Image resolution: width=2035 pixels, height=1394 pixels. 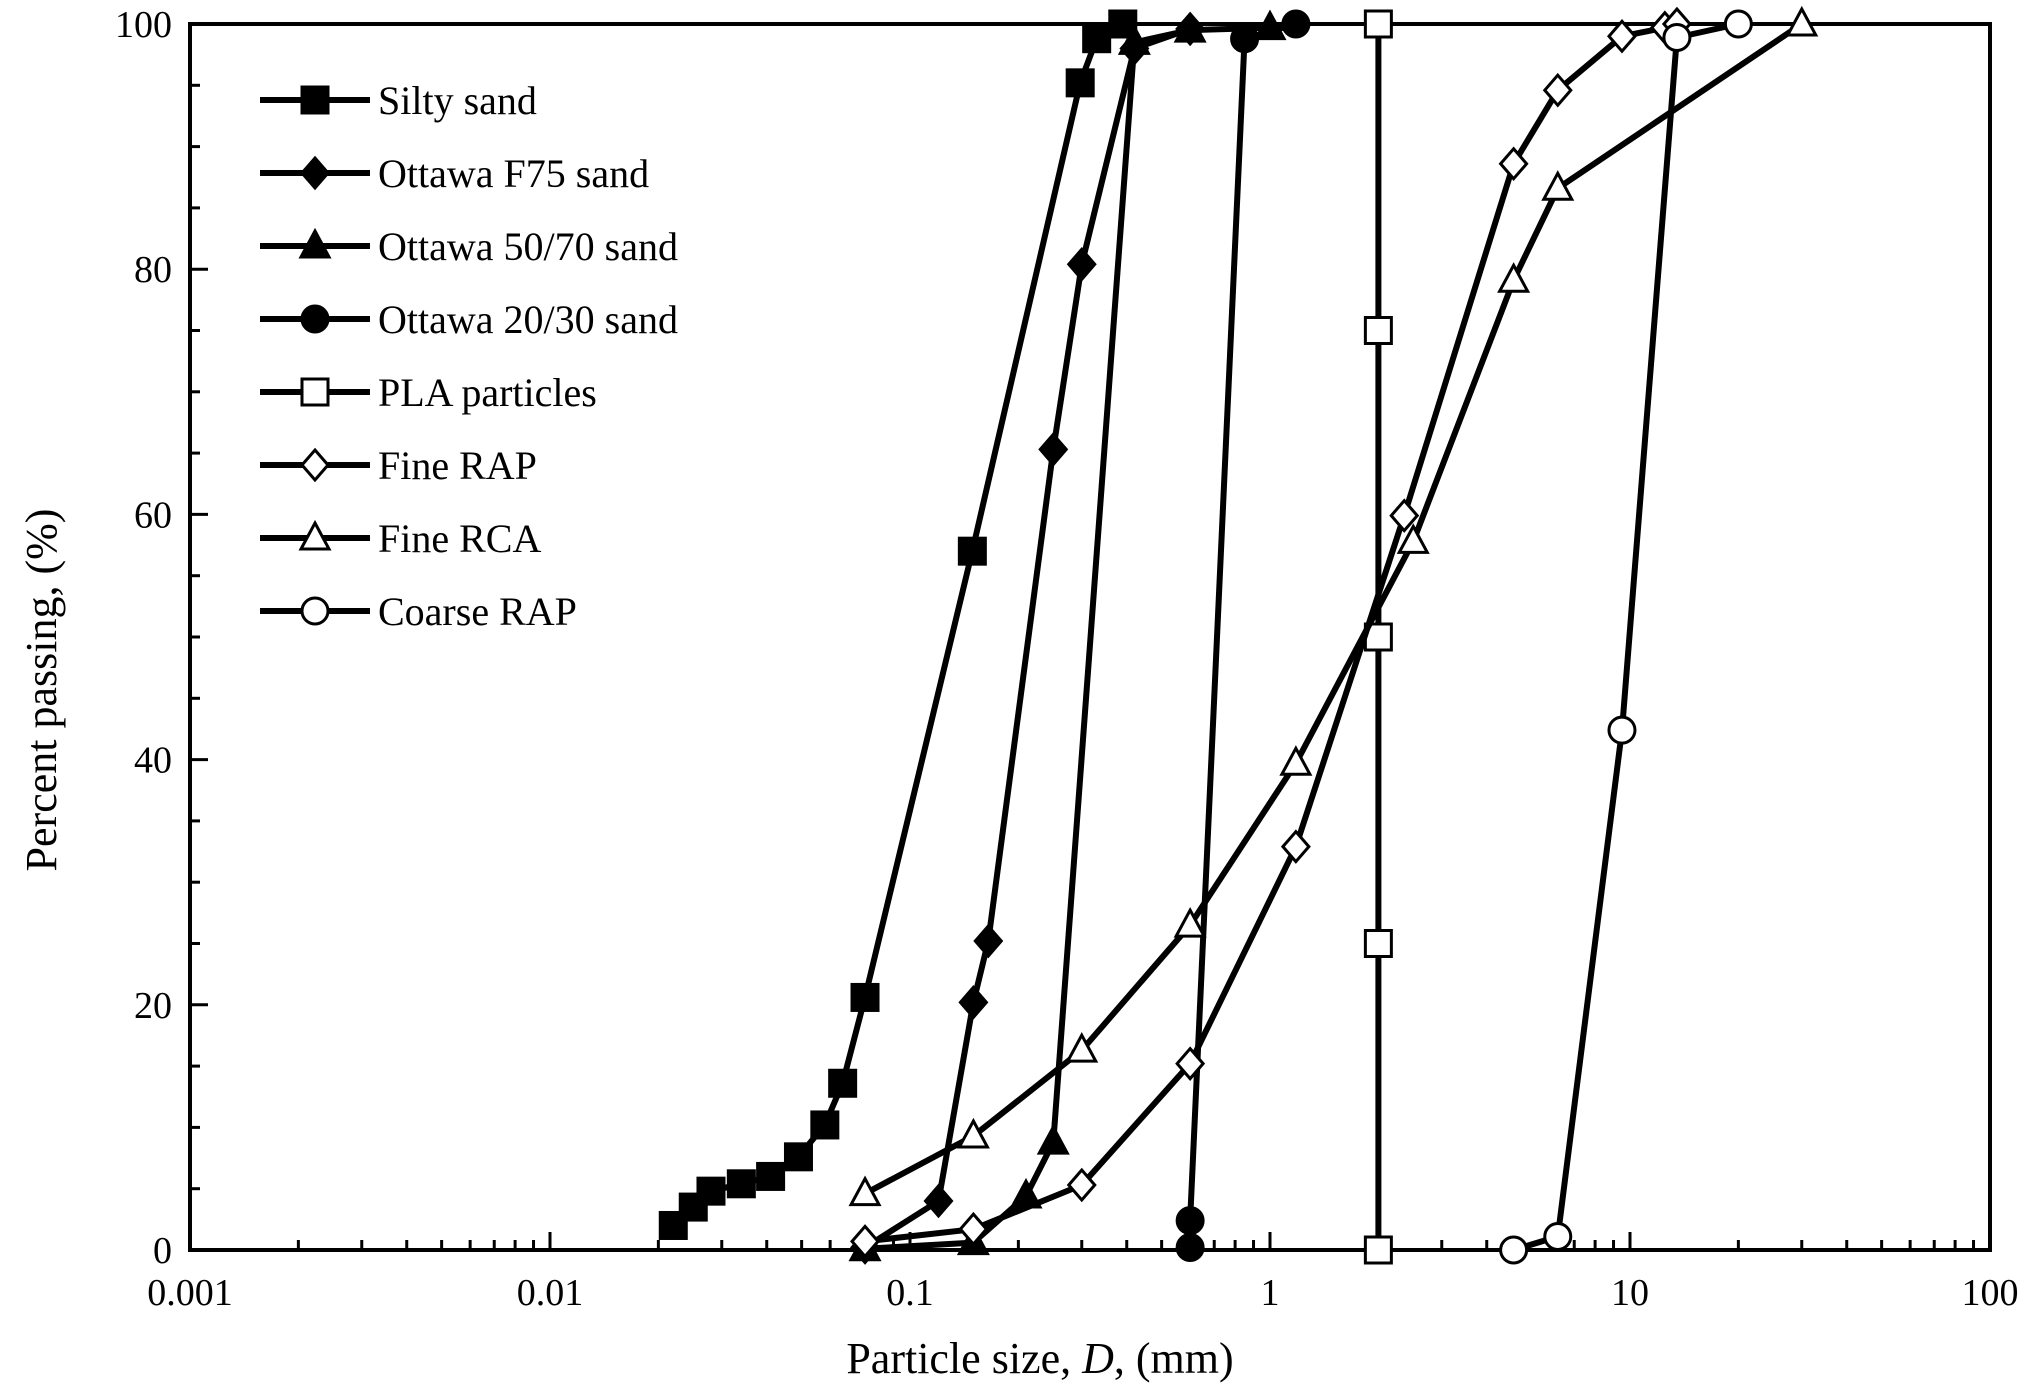 What do you see at coordinates (153, 761) in the screenshot?
I see `y-tick-label: 40` at bounding box center [153, 761].